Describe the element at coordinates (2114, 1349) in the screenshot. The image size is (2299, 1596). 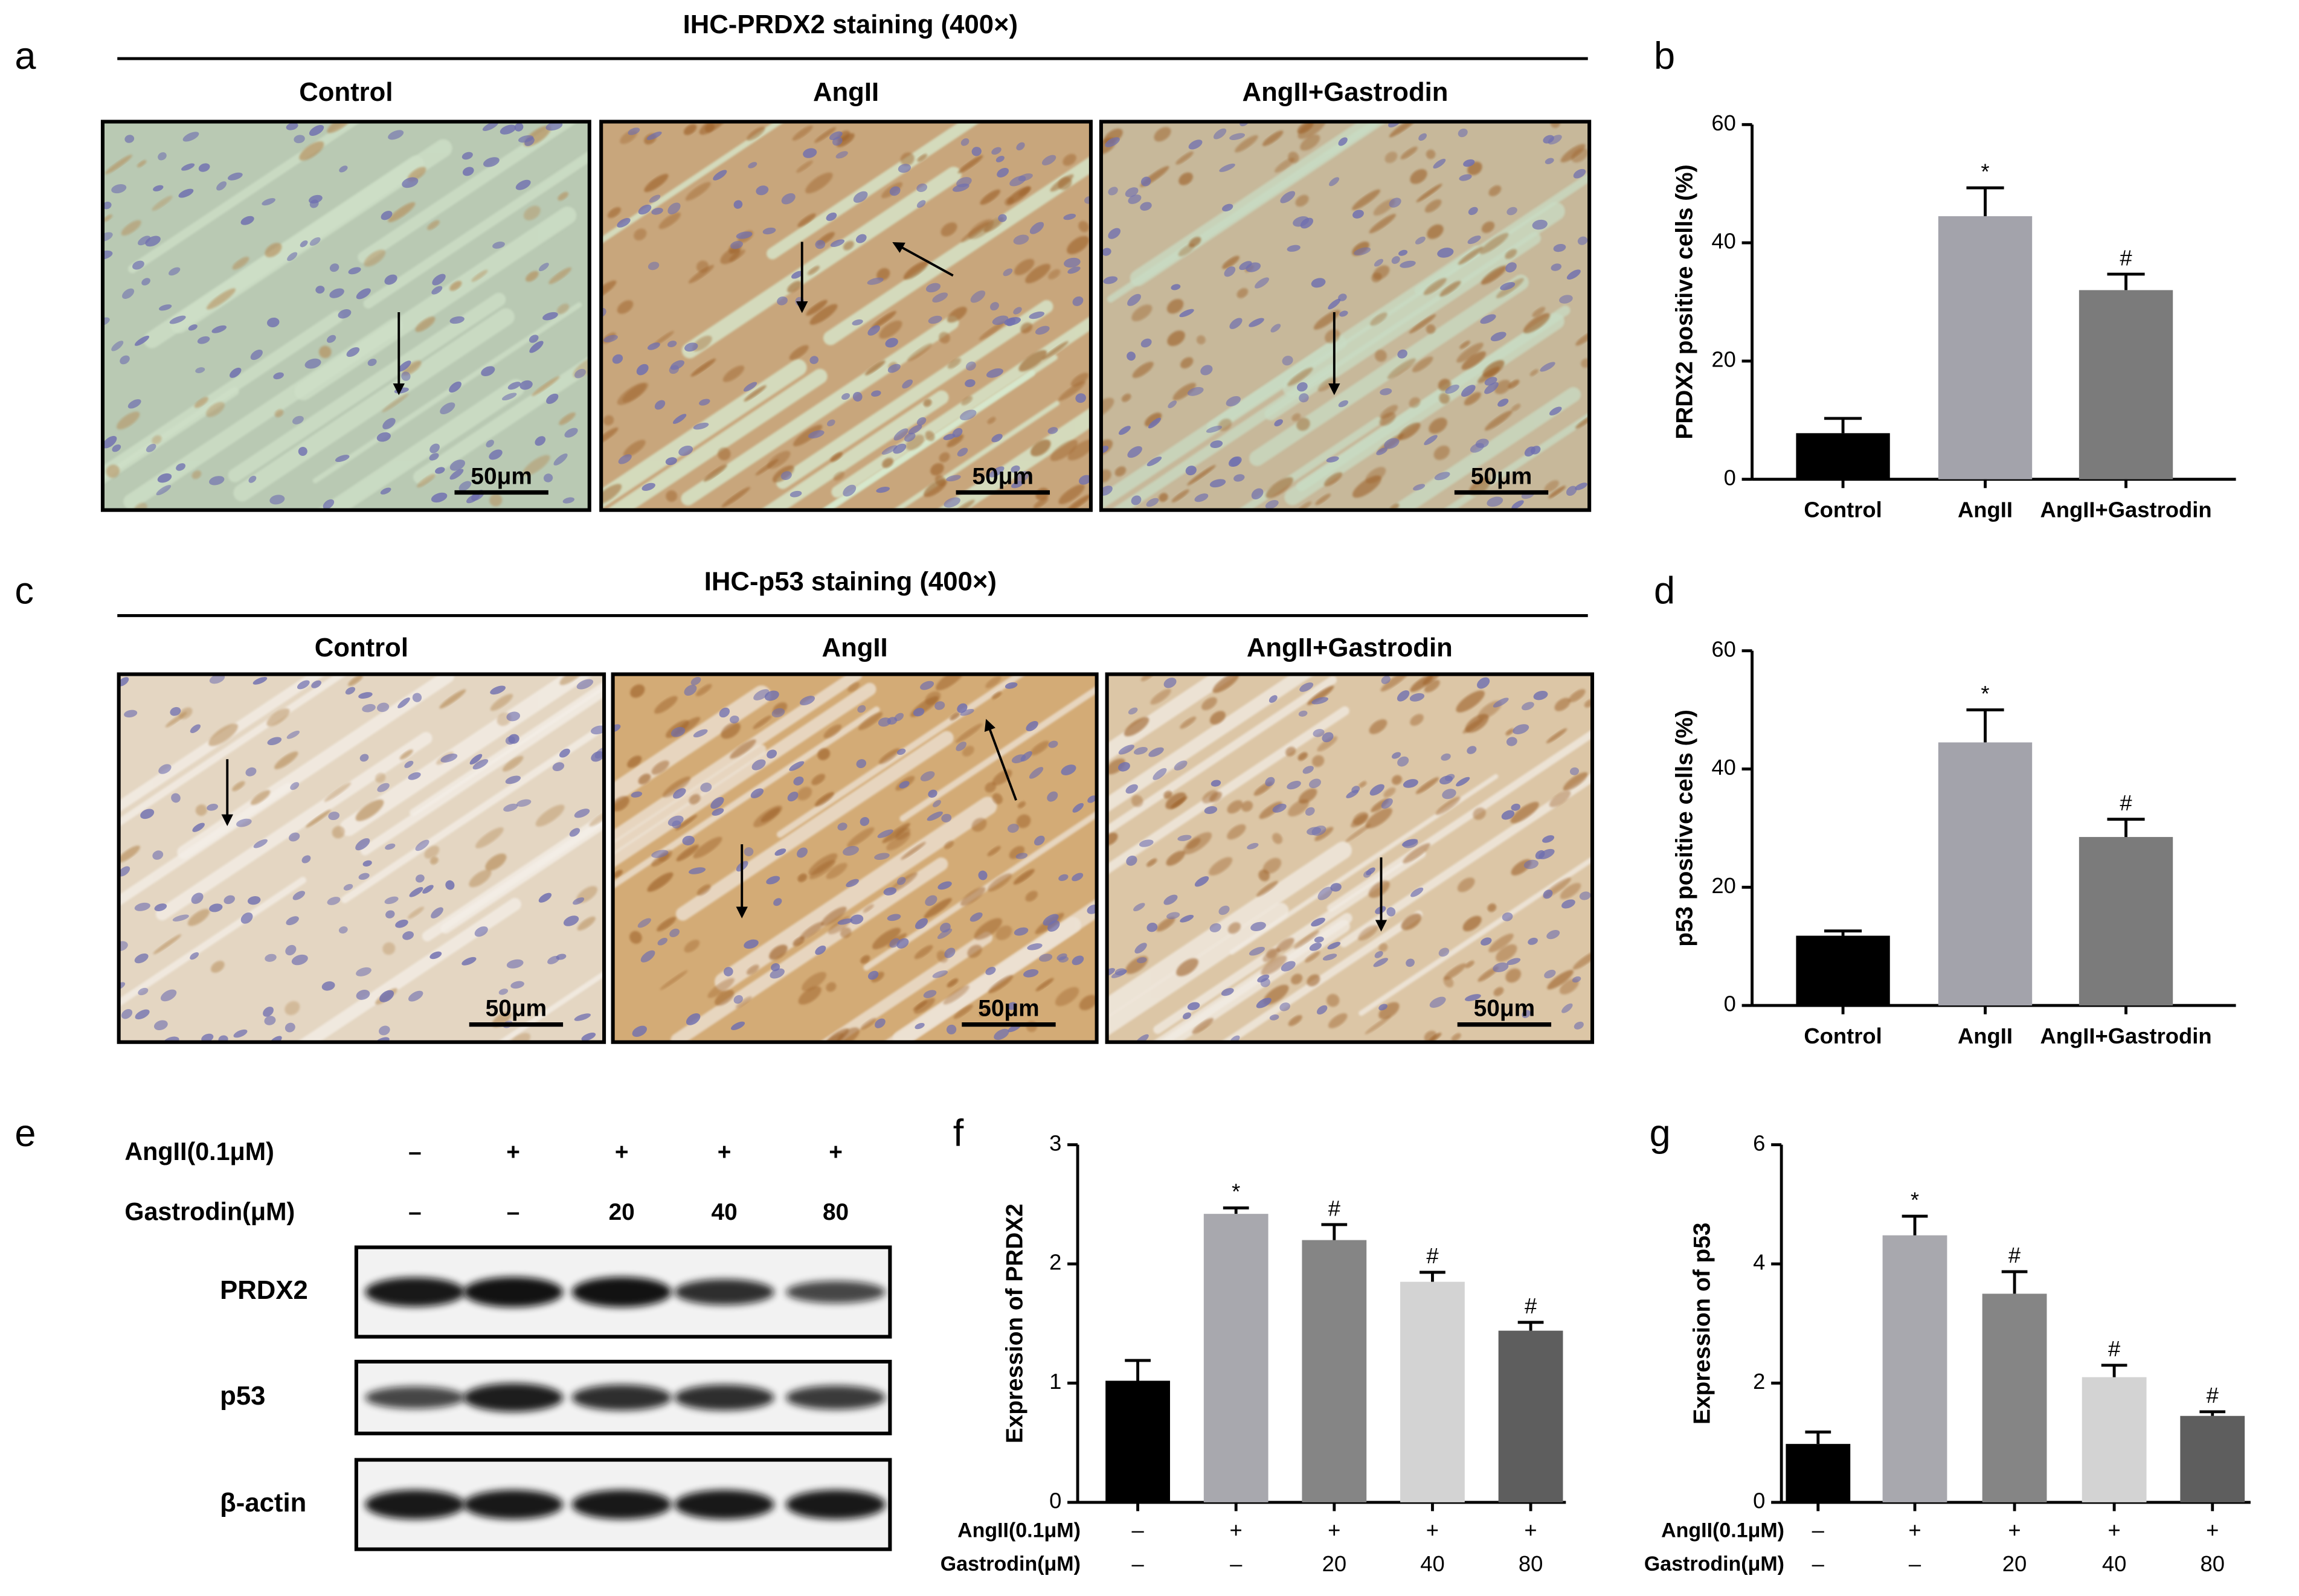
I see `significance: #` at that location.